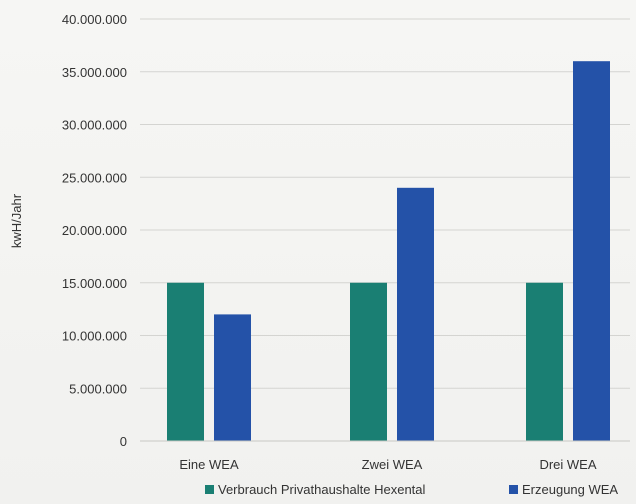 This screenshot has height=504, width=636. I want to click on legend-label-1: Verbrauch Privathaushalte Hexental, so click(322, 489).